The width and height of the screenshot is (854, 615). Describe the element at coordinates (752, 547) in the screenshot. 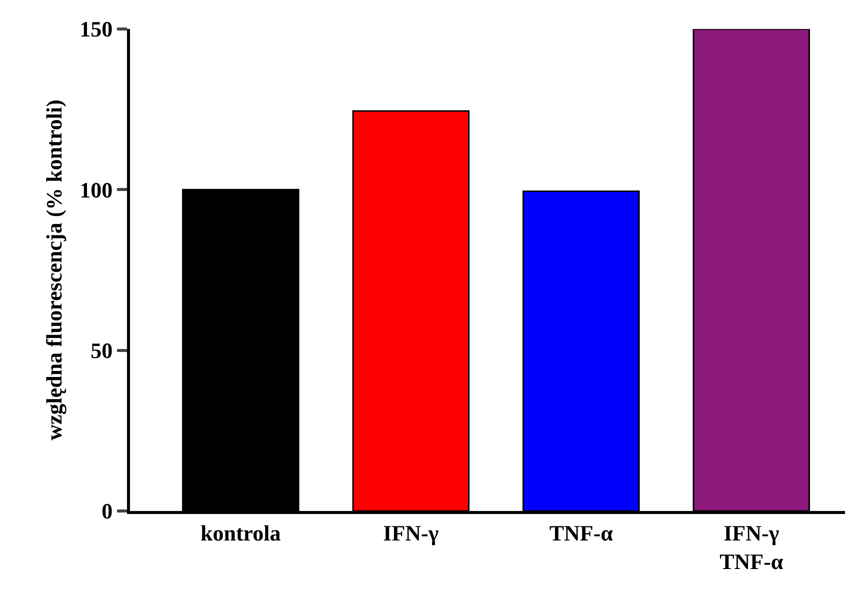

I see `x-tick-label: IFN-γ TNF-α` at that location.